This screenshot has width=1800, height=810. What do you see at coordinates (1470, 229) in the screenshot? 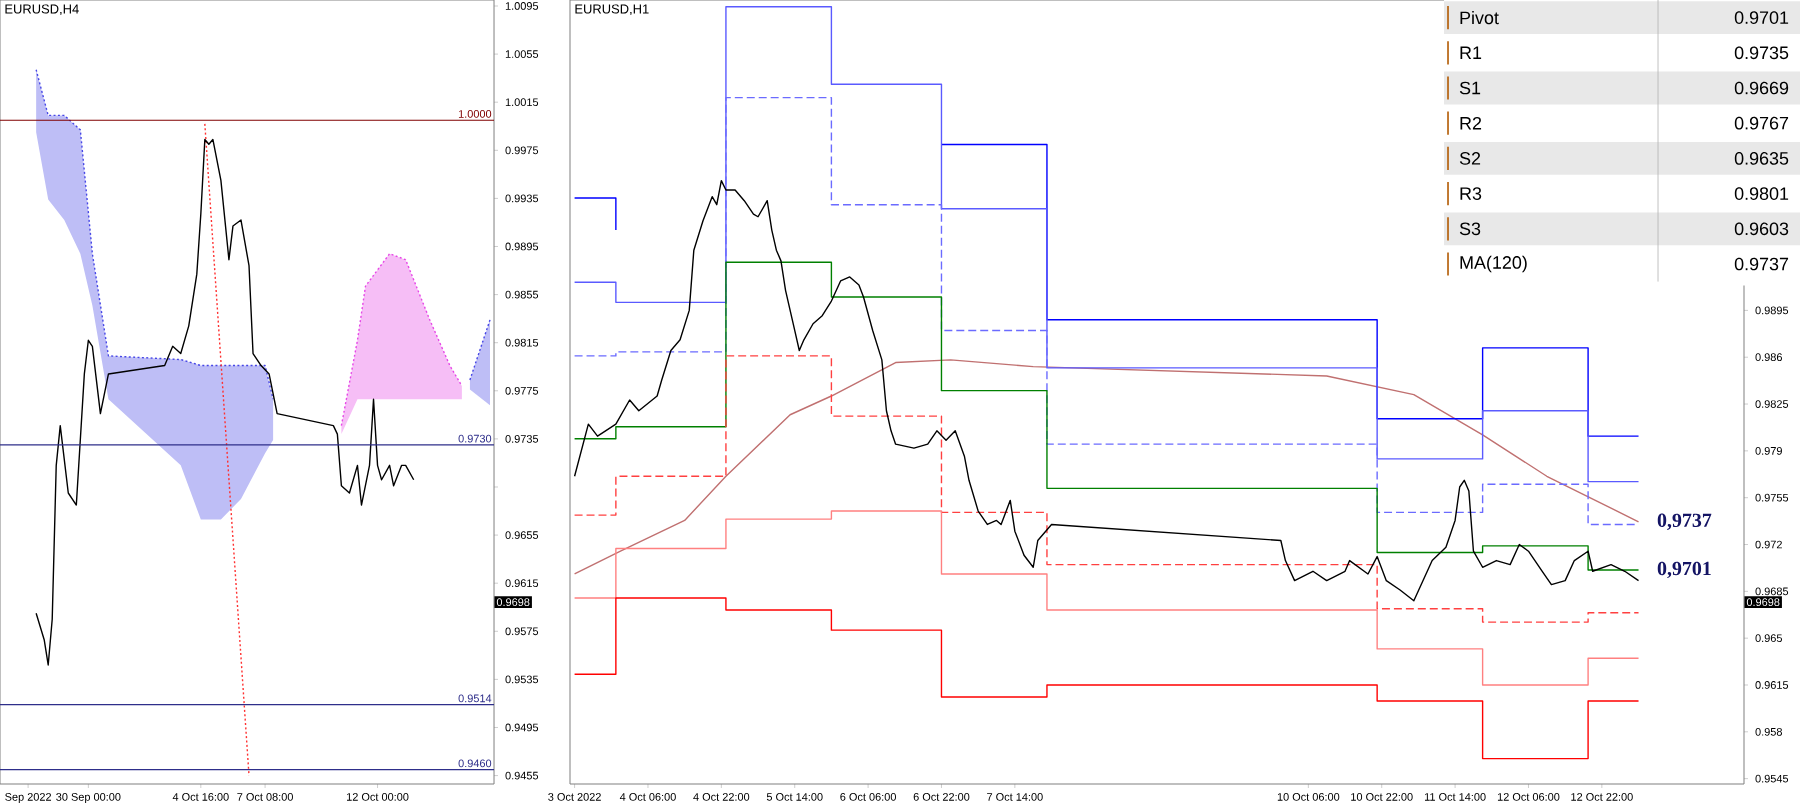
I see `category-label: S3` at bounding box center [1470, 229].